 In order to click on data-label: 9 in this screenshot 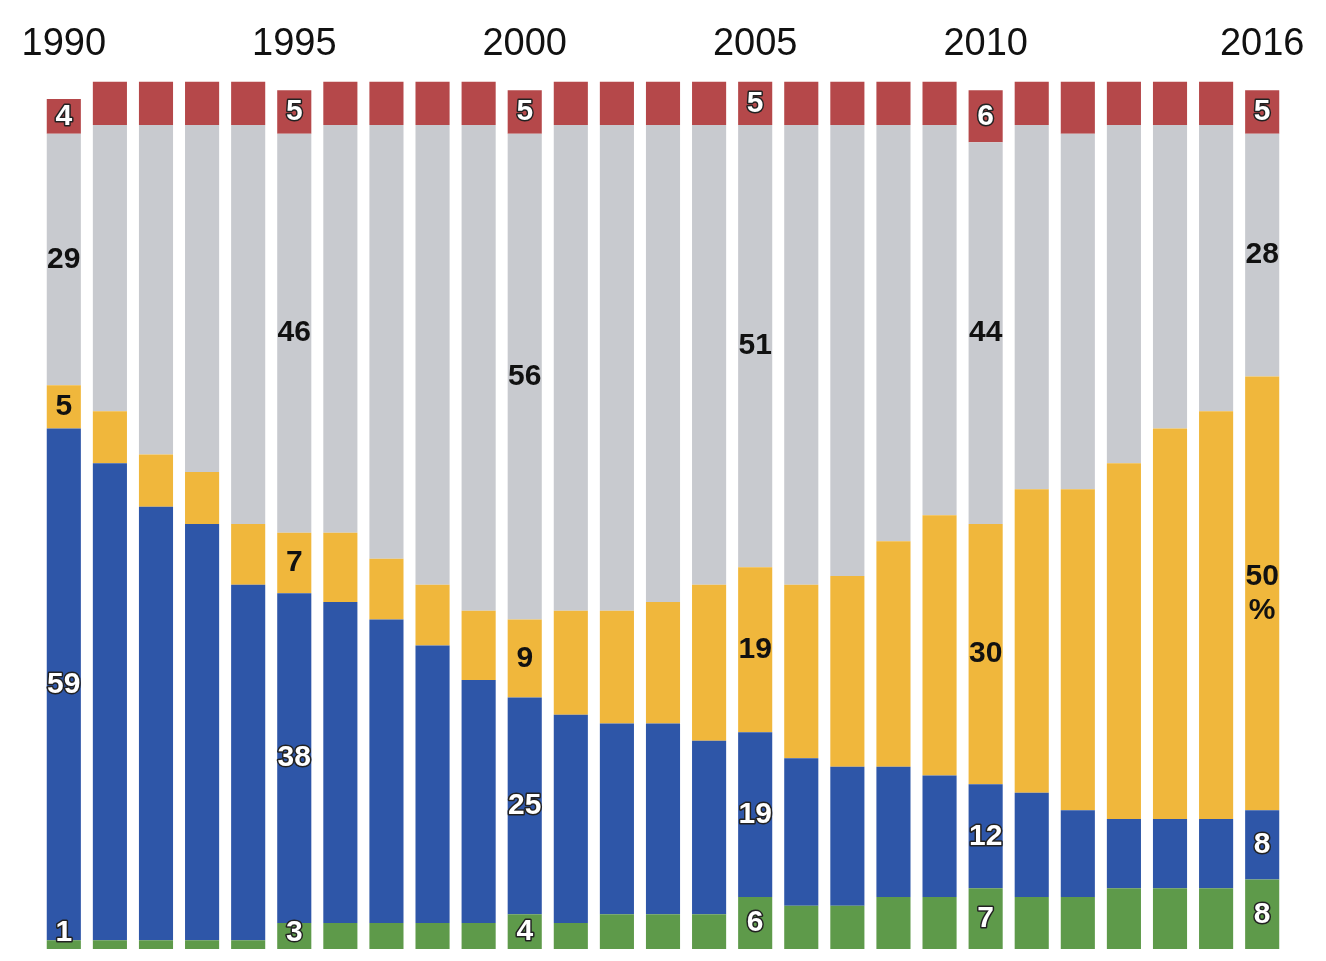, I will do `click(525, 656)`.